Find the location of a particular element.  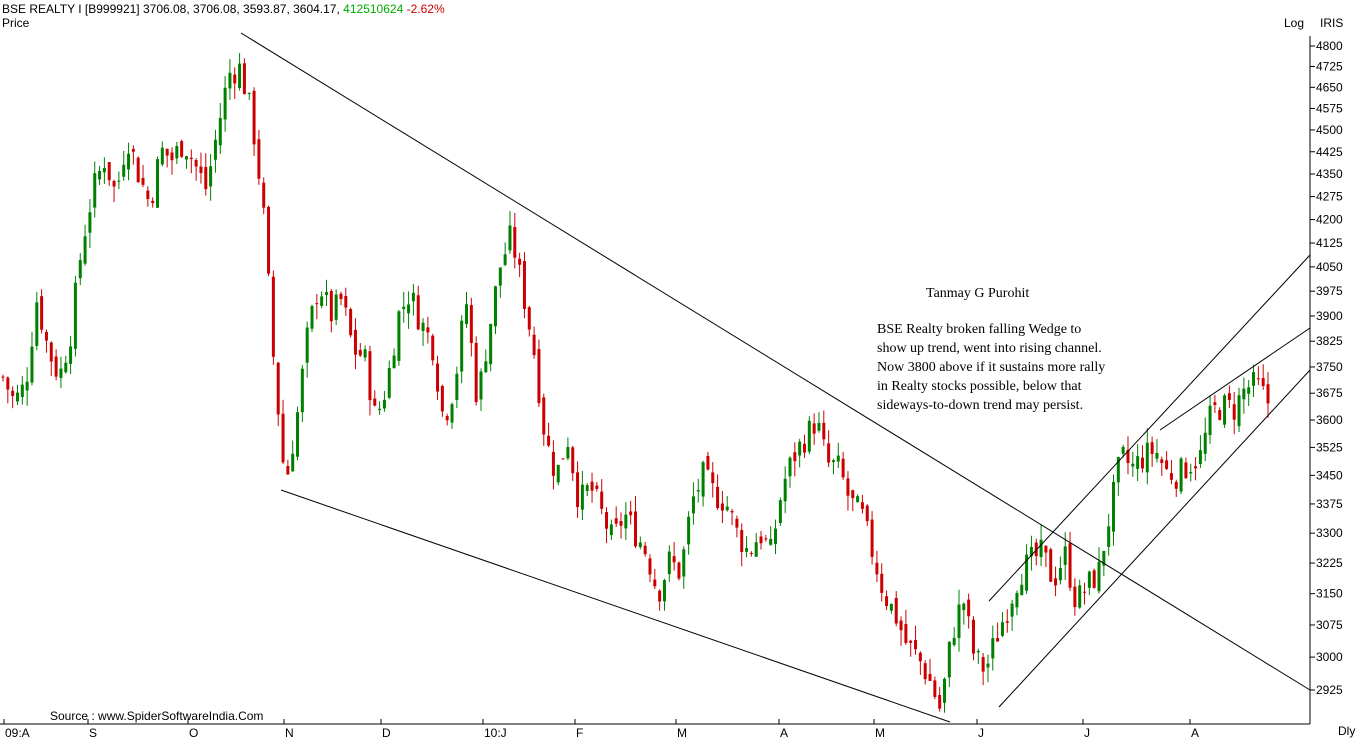

y-tick-label: 4575 is located at coordinates (1329, 108).